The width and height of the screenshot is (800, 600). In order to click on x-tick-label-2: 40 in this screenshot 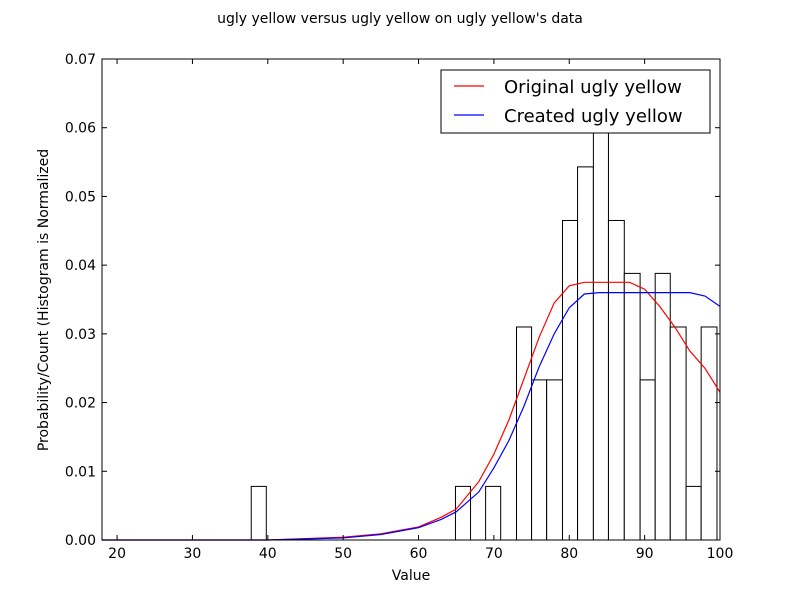, I will do `click(268, 554)`.